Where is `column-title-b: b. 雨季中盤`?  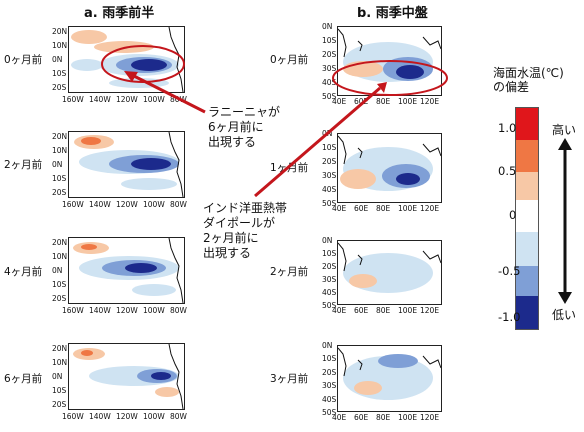 column-title-b: b. 雨季中盤 is located at coordinates (392, 13).